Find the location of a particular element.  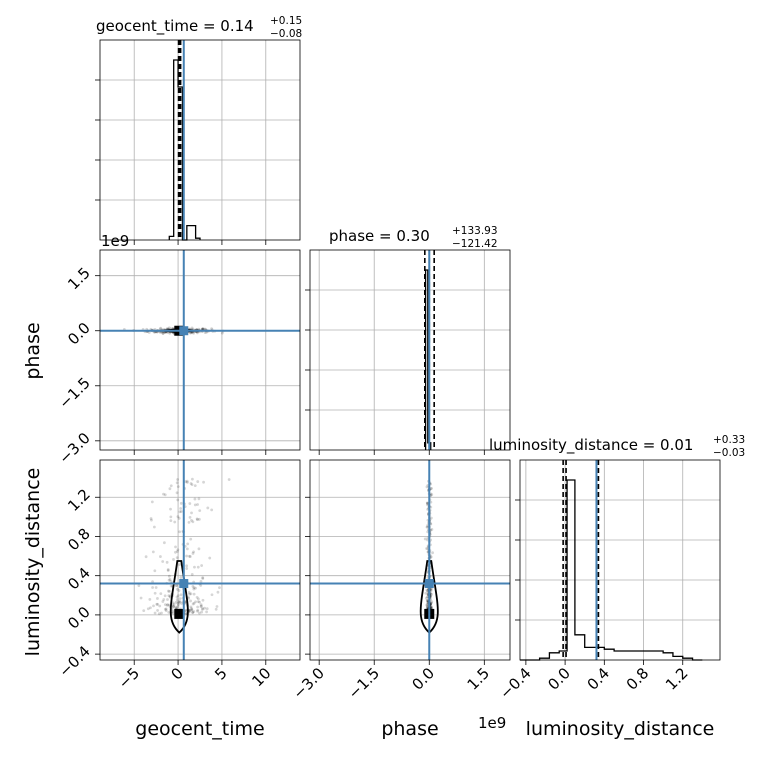

y-tick-label-phase: 1.5 is located at coordinates (79, 279).